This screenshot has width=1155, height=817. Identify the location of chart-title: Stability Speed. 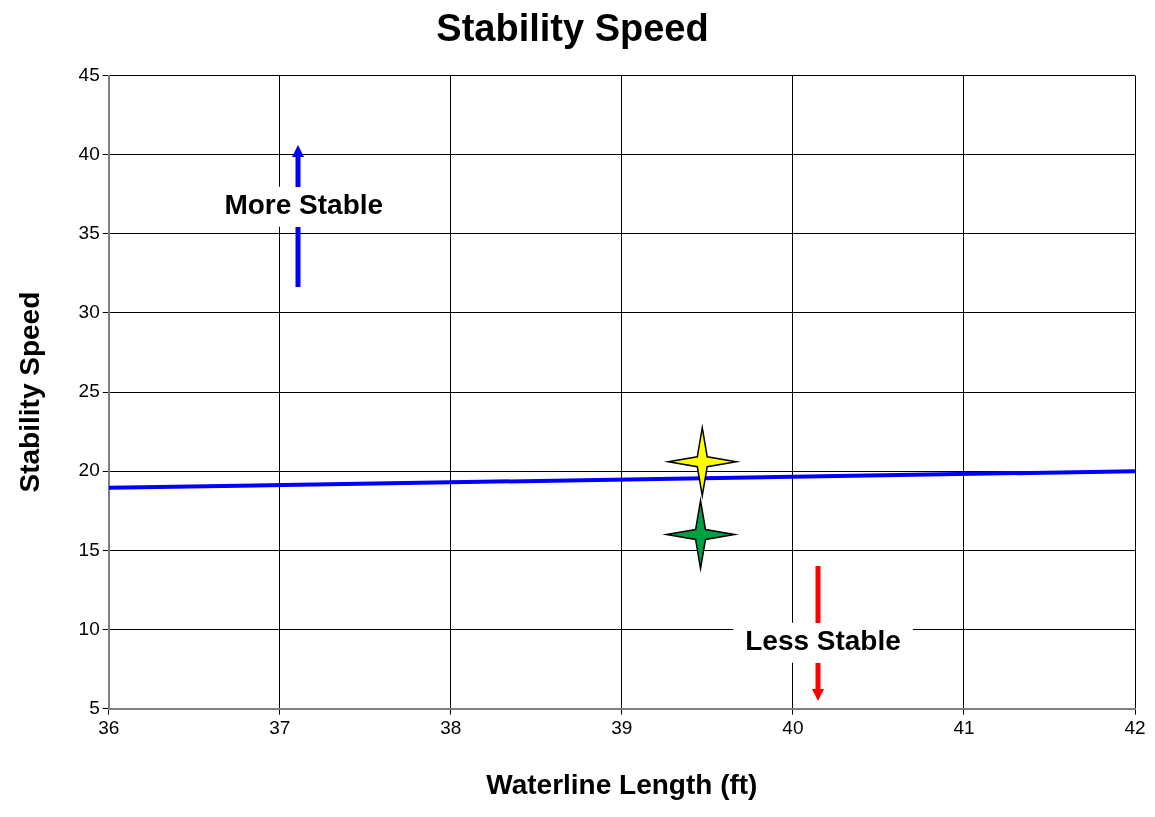
(572, 28).